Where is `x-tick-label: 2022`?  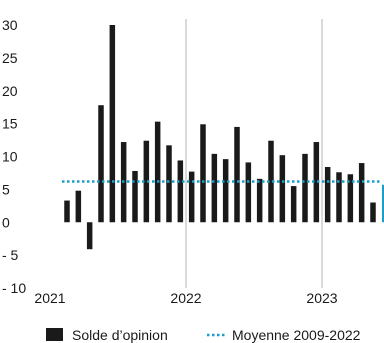 x-tick-label: 2022 is located at coordinates (185, 298).